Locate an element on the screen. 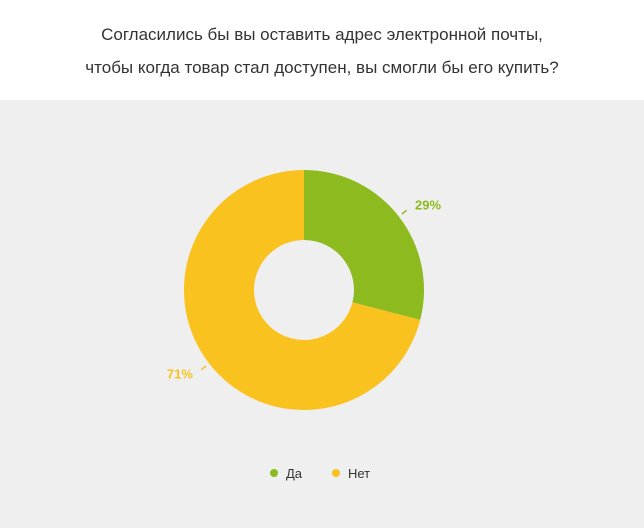  legend-label-0: Да is located at coordinates (294, 473).